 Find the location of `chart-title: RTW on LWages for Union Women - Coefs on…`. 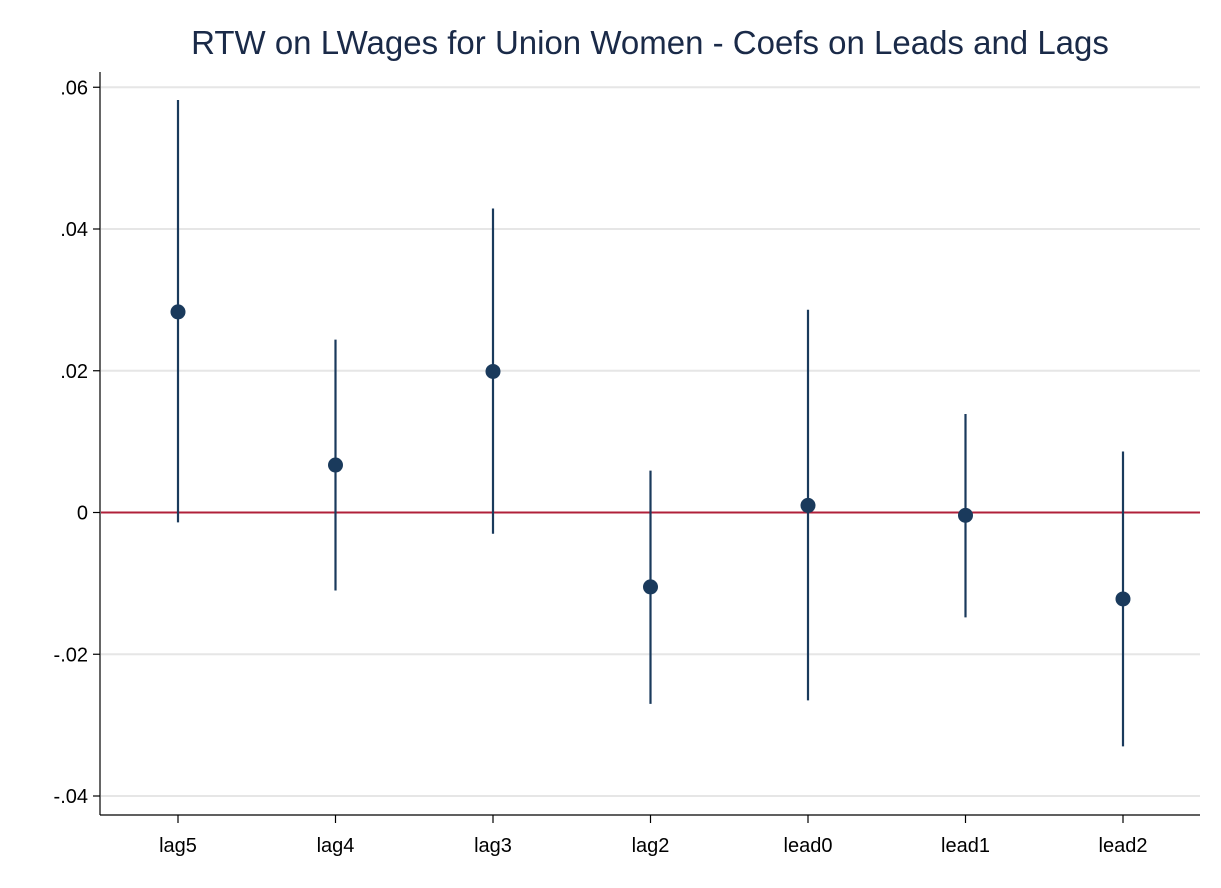

chart-title: RTW on LWages for Union Women - Coefs on… is located at coordinates (650, 42).